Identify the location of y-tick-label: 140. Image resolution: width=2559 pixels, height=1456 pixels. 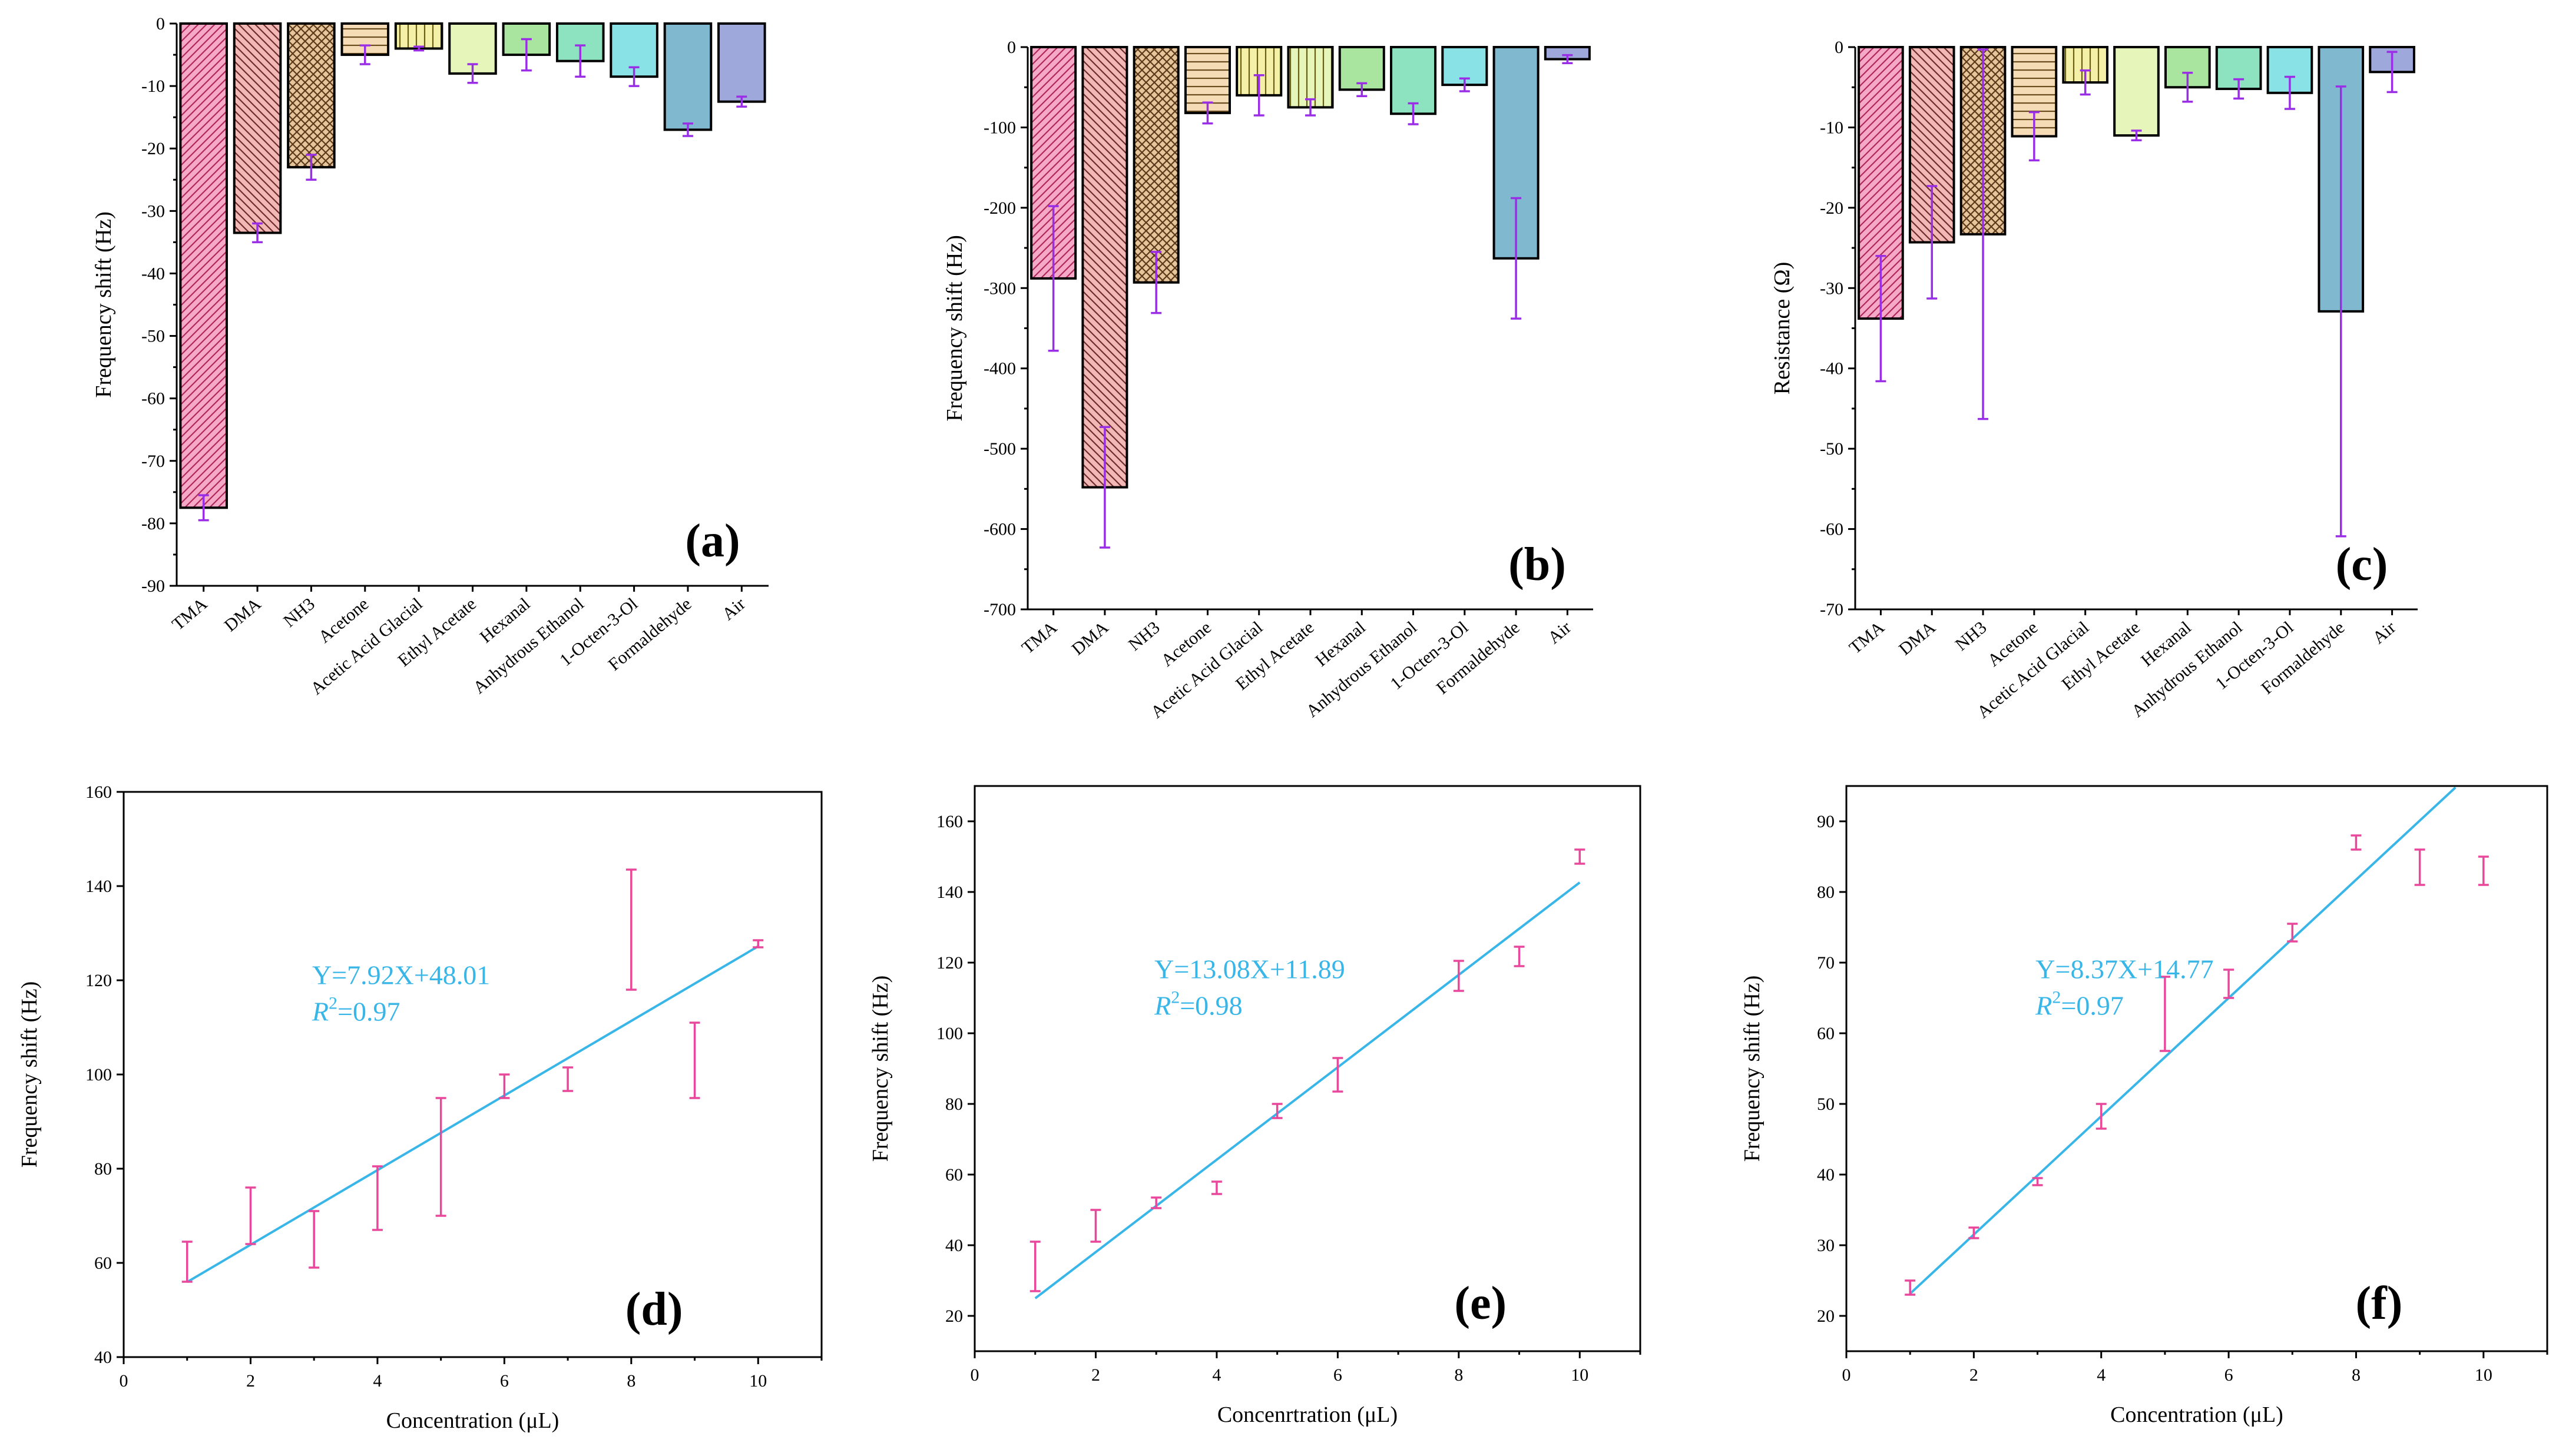
(949, 893).